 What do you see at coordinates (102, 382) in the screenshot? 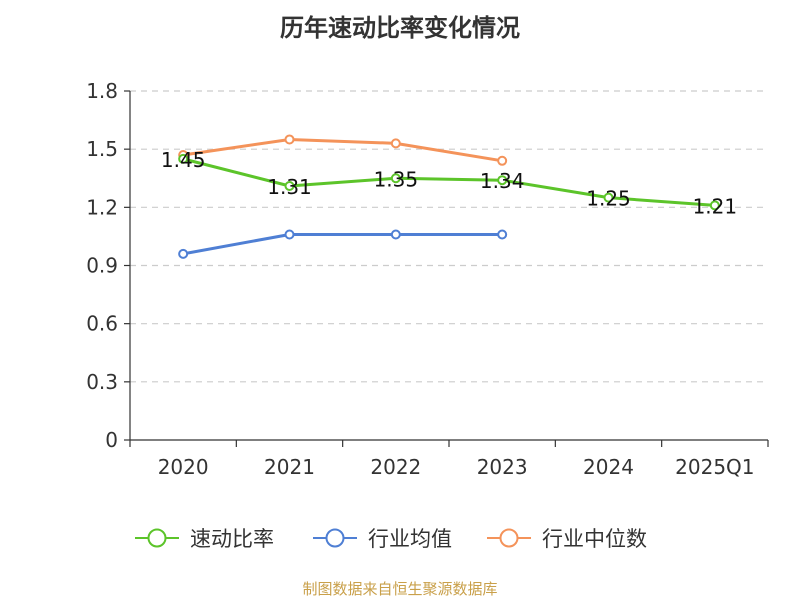
I see `y-tick-label: 0.3` at bounding box center [102, 382].